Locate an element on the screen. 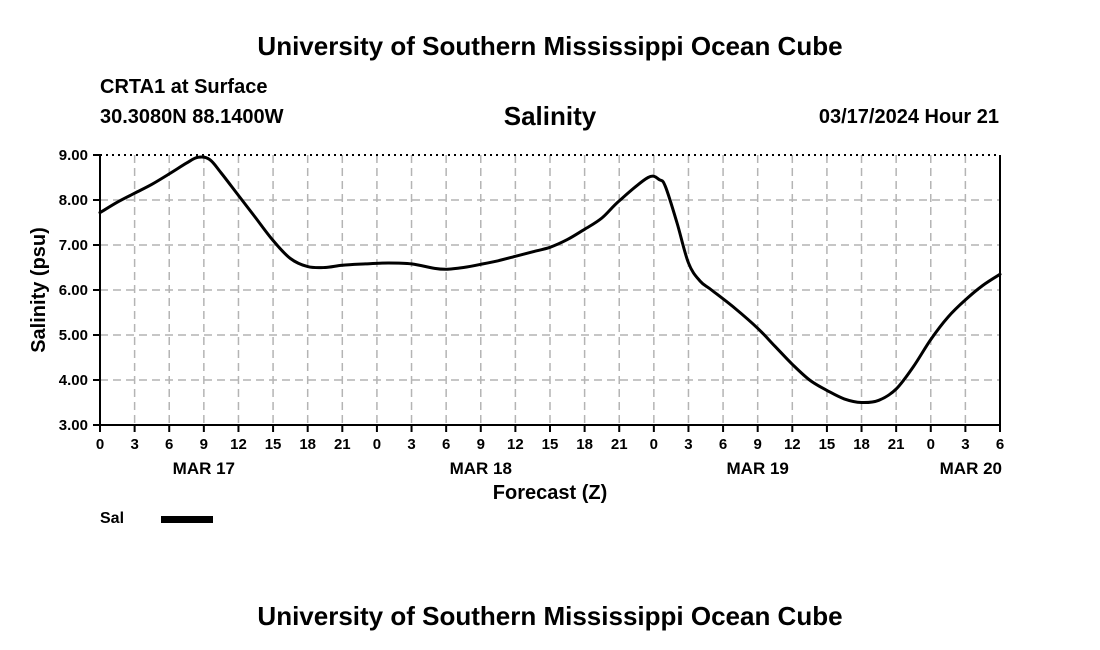 Image resolution: width=1100 pixels, height=650 pixels. date-label: MAR 18 is located at coordinates (481, 468).